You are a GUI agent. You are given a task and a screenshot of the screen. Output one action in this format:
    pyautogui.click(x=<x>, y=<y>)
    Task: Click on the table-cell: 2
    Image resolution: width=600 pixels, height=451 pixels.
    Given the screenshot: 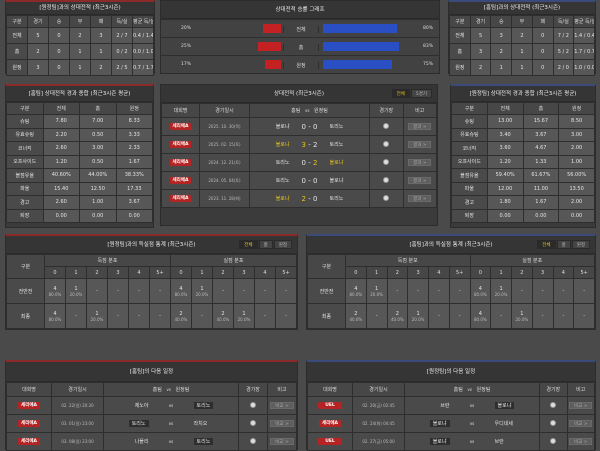 What is the action you would take?
    pyautogui.click(x=80, y=35)
    